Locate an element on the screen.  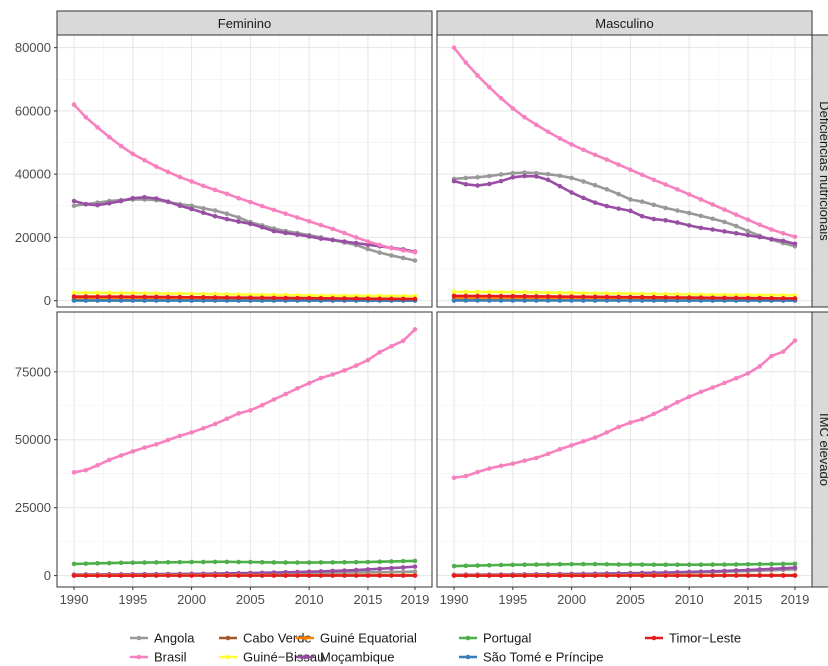
column-strip-feminino: Feminino is located at coordinates (244, 23).